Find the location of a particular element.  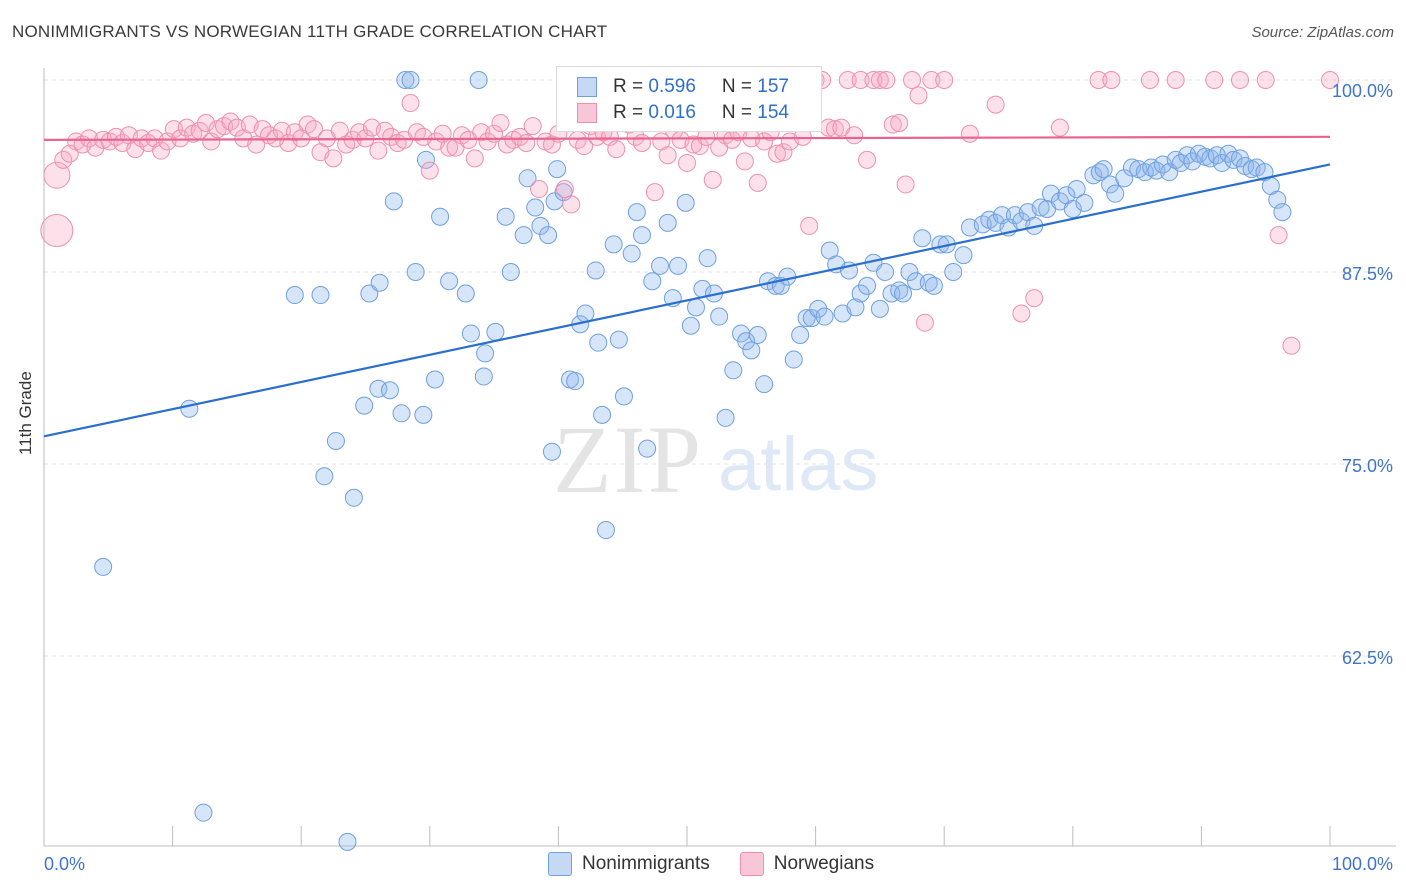

legend-item-nonimmigrants: Nonimmigrants is located at coordinates (629, 864).